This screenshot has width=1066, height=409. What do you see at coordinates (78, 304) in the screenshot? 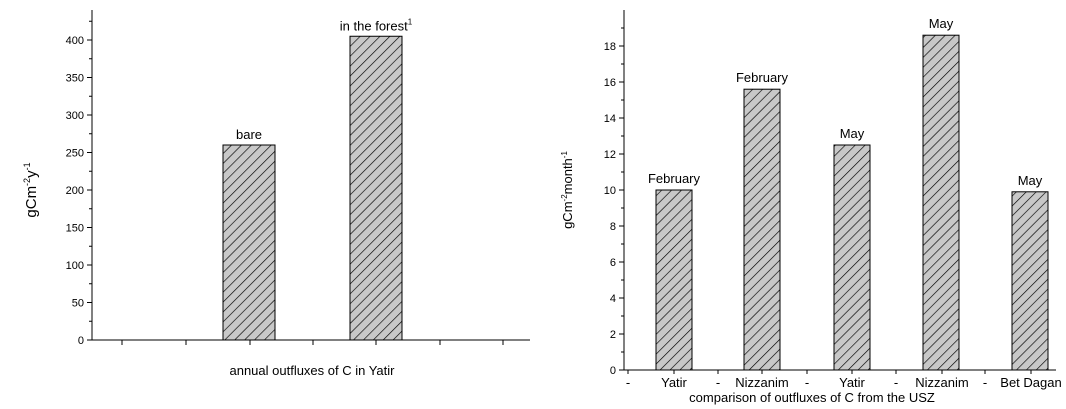
I see `y-tick-label: 50` at bounding box center [78, 304].